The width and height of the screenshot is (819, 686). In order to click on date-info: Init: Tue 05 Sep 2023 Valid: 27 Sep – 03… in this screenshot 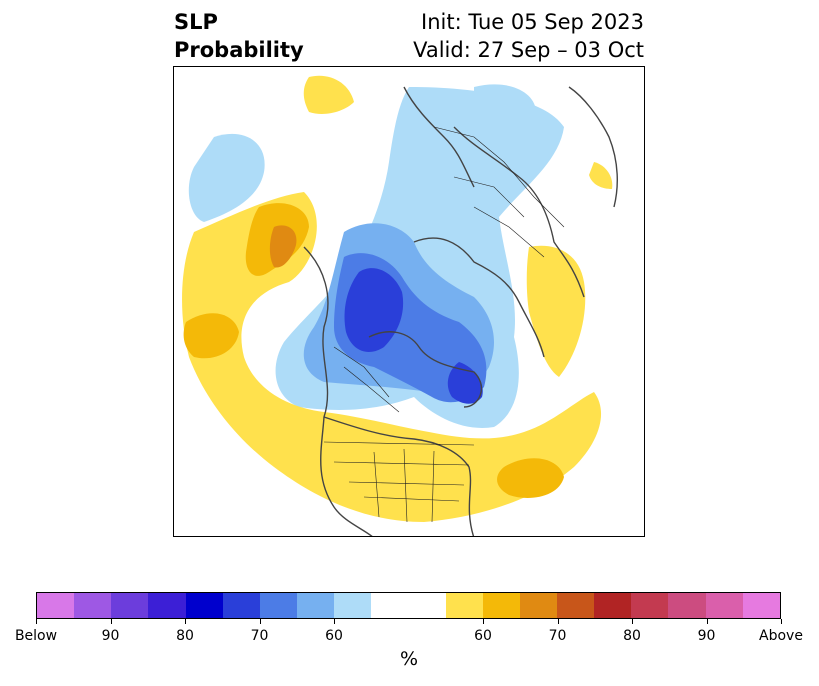, I will do `click(528, 36)`.